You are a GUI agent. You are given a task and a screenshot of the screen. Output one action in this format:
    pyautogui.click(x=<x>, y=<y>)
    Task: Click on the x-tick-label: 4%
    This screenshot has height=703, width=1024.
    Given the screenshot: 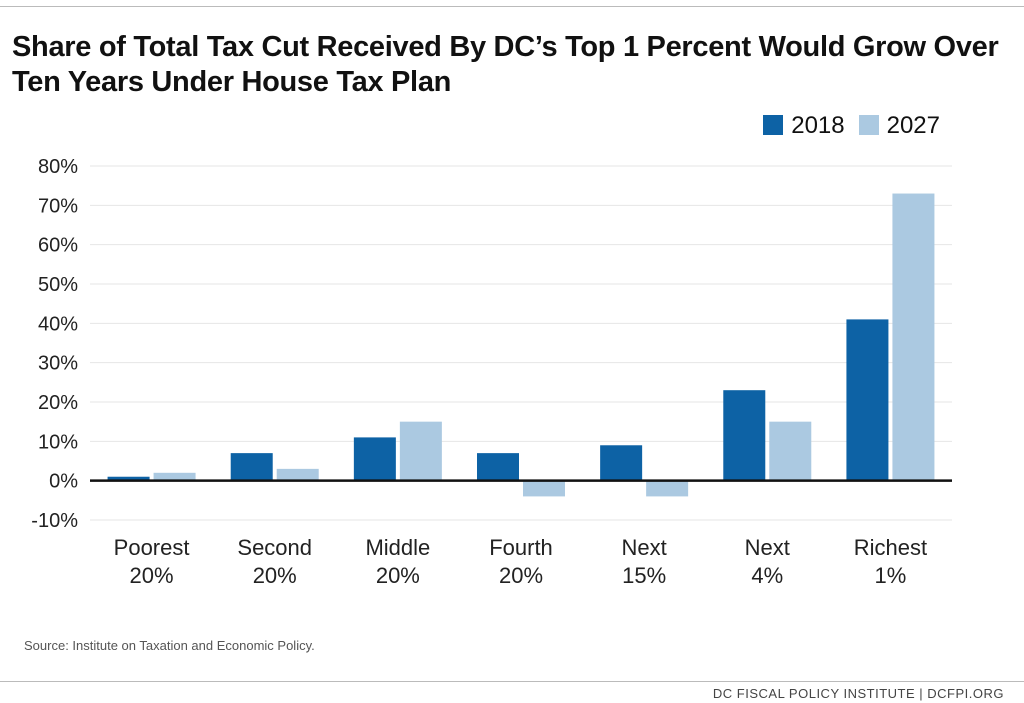 What is the action you would take?
    pyautogui.click(x=767, y=575)
    